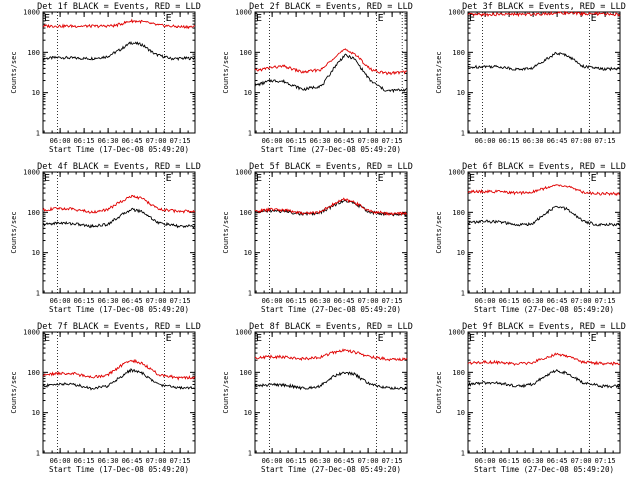  I want to click on panel-title: Det 6f BLACK = Events, RED = LLD, so click(544, 167).